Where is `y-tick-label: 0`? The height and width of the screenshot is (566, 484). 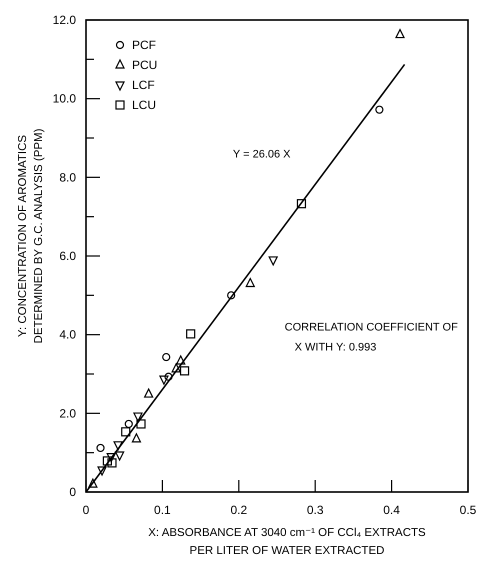
y-tick-label: 0 is located at coordinates (72, 492).